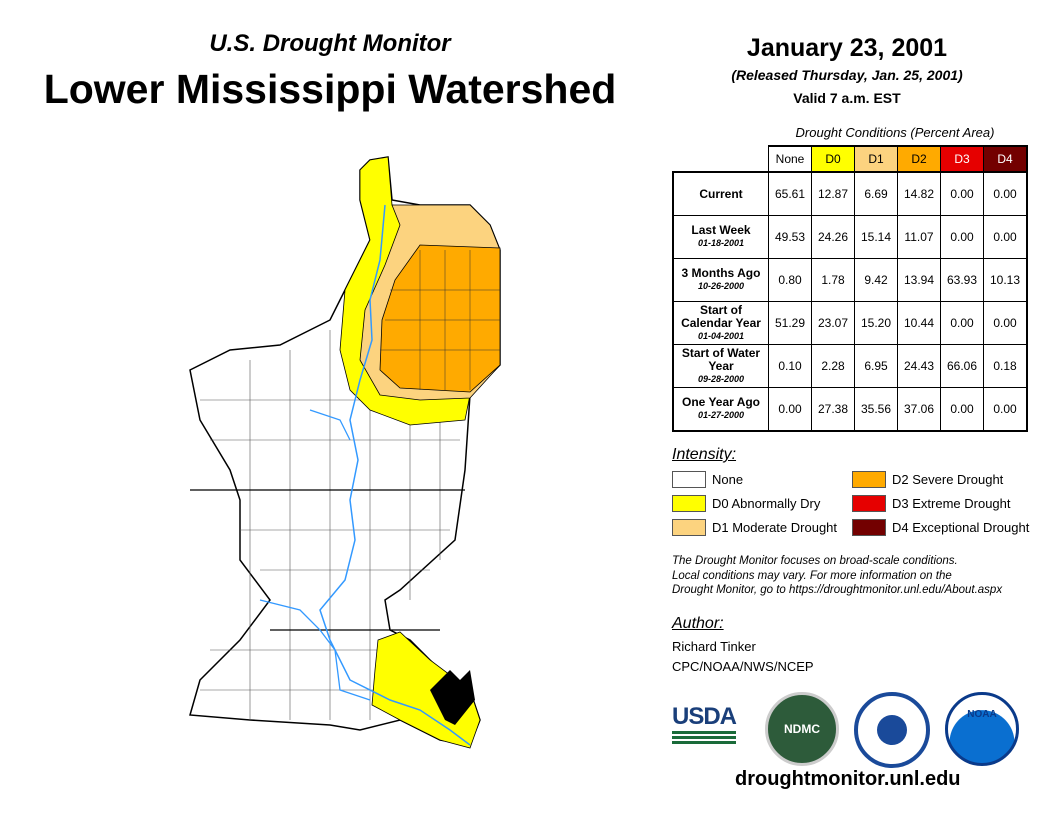 The height and width of the screenshot is (816, 1056). I want to click on legend-label: D4 Exceptional Drought, so click(961, 527).